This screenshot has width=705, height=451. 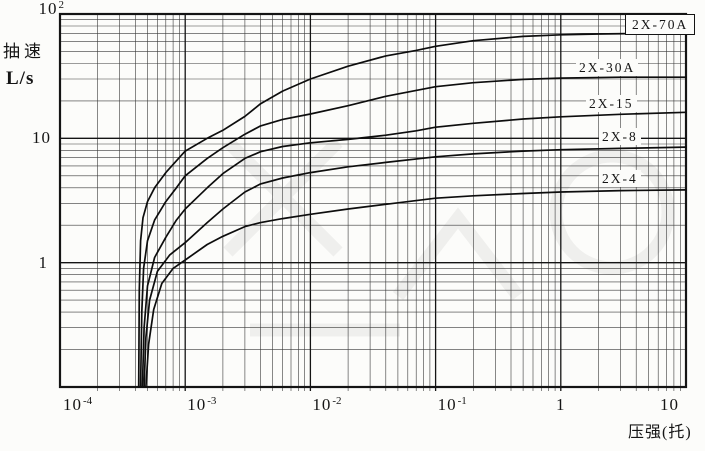 I want to click on x-tick-label: 10⁻³, so click(x=202, y=404).